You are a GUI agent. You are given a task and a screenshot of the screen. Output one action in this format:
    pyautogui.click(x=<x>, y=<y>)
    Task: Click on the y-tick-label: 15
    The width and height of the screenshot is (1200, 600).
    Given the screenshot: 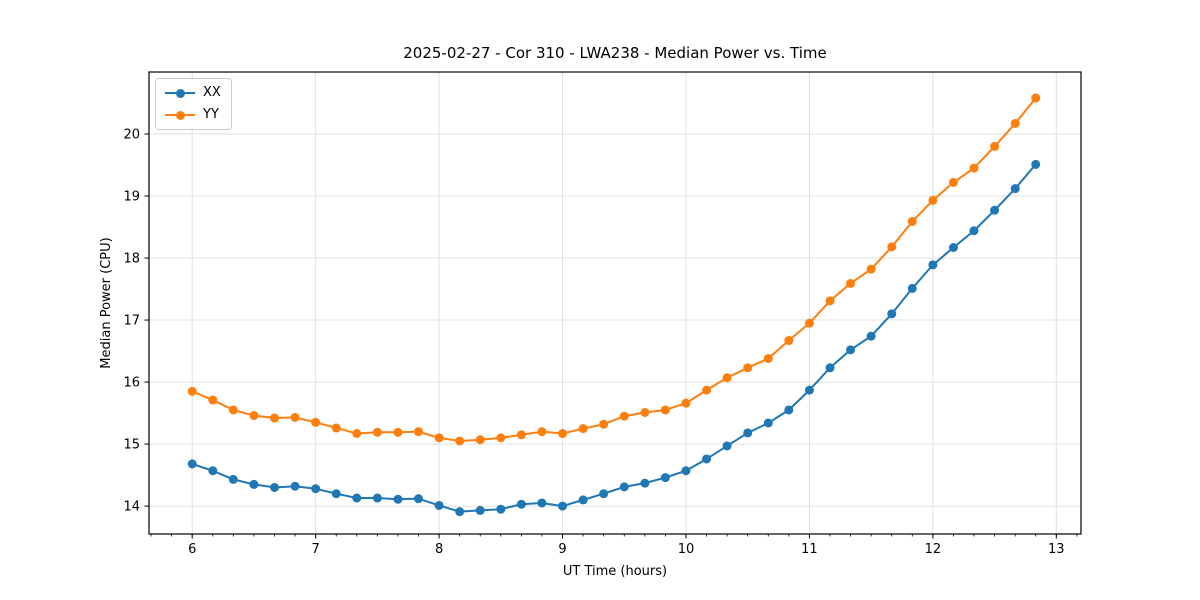 What is the action you would take?
    pyautogui.click(x=131, y=445)
    